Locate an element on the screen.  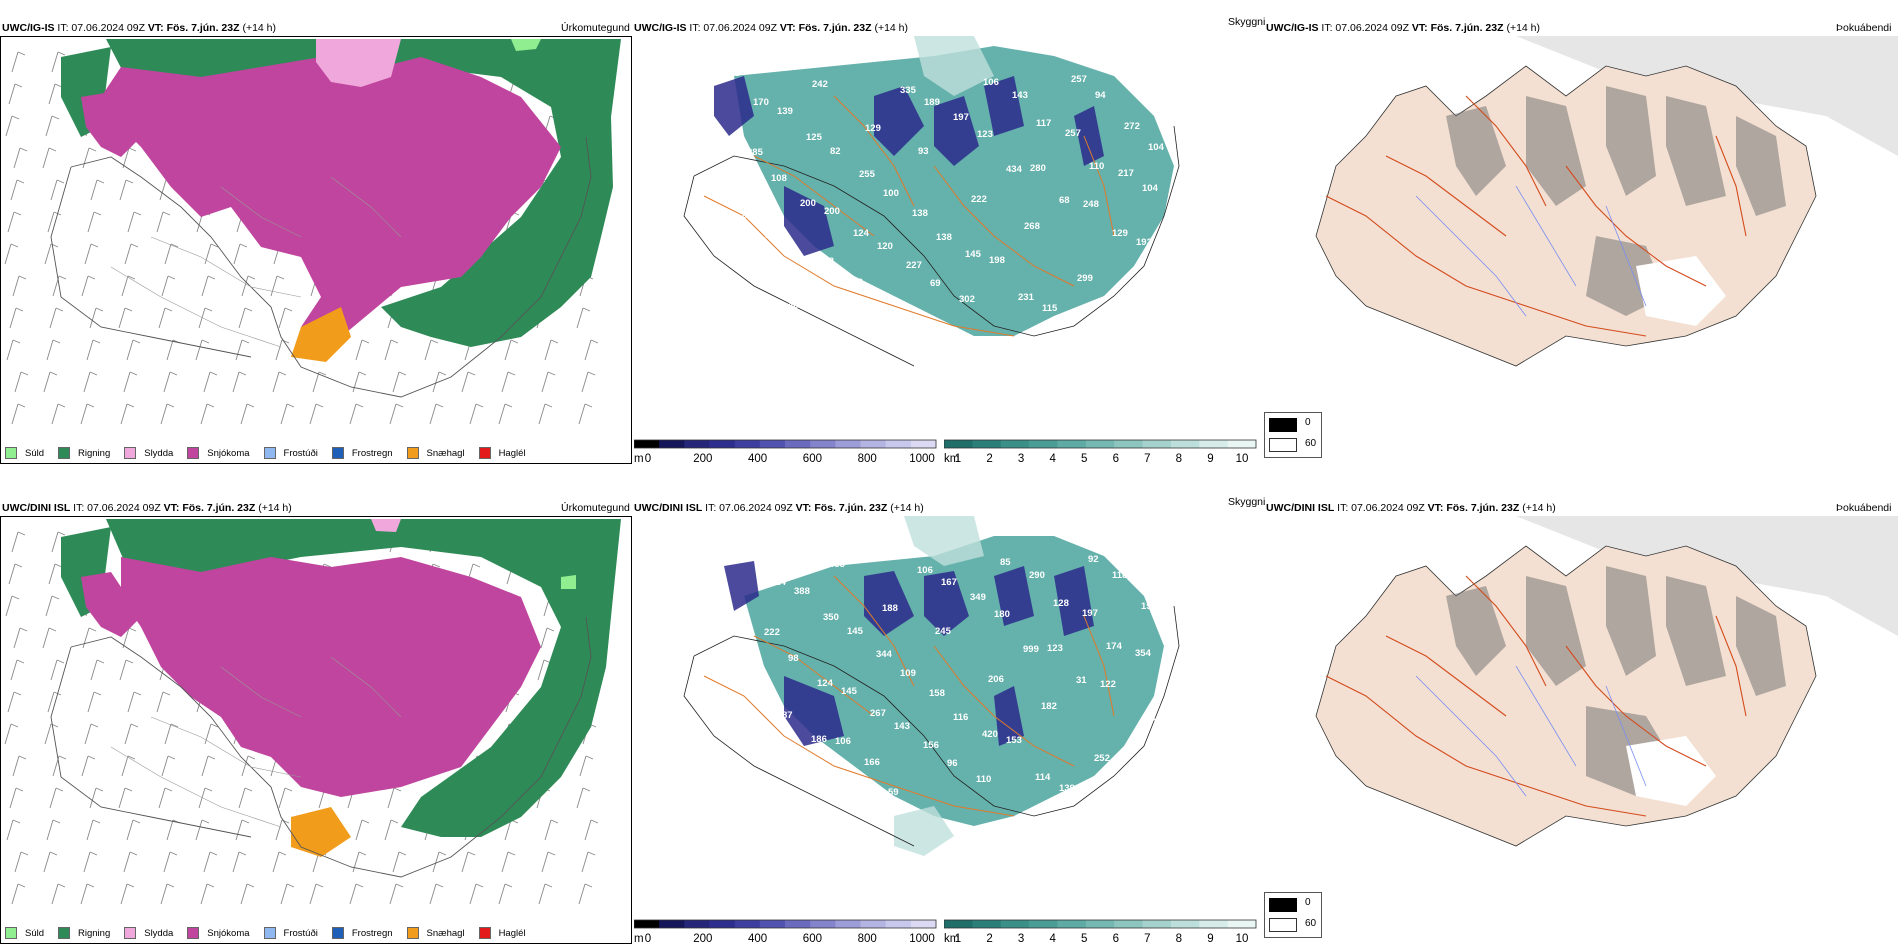
colorbar-tick: 1 is located at coordinates (958, 938).